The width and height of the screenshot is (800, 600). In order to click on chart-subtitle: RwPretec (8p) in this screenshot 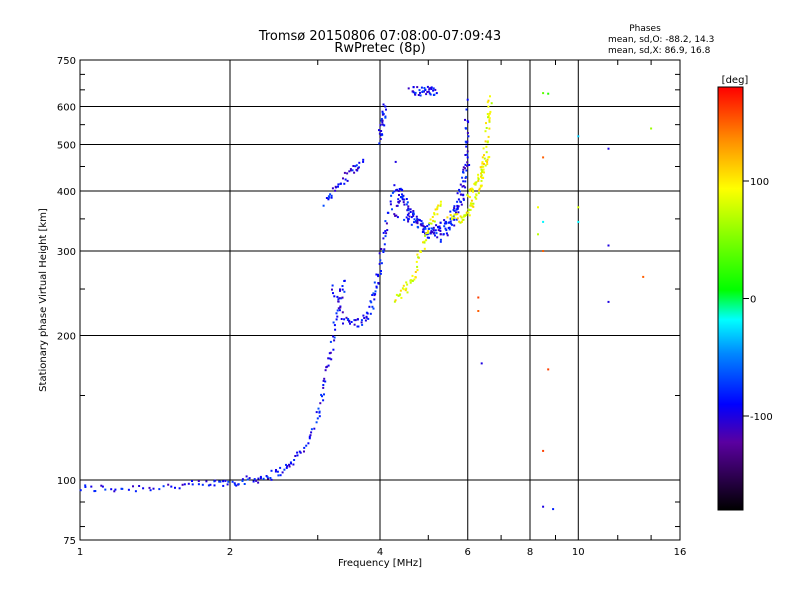, I will do `click(379, 48)`.